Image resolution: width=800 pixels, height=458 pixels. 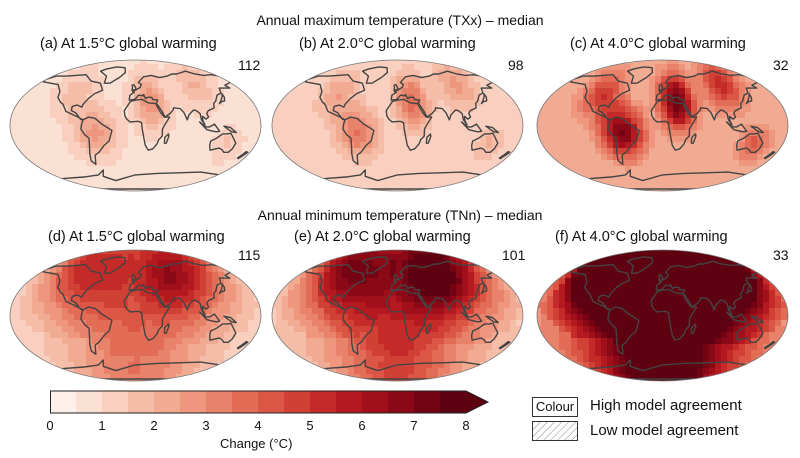 I want to click on count-a: 112, so click(x=249, y=65).